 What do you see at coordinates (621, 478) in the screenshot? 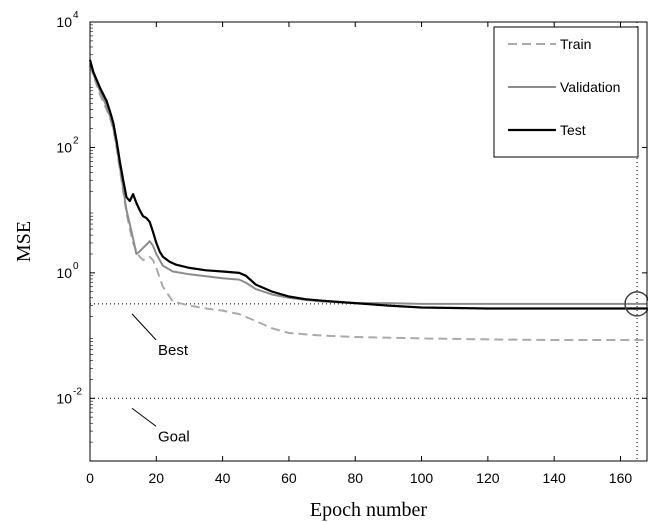
I see `x-tick-label: 160` at bounding box center [621, 478].